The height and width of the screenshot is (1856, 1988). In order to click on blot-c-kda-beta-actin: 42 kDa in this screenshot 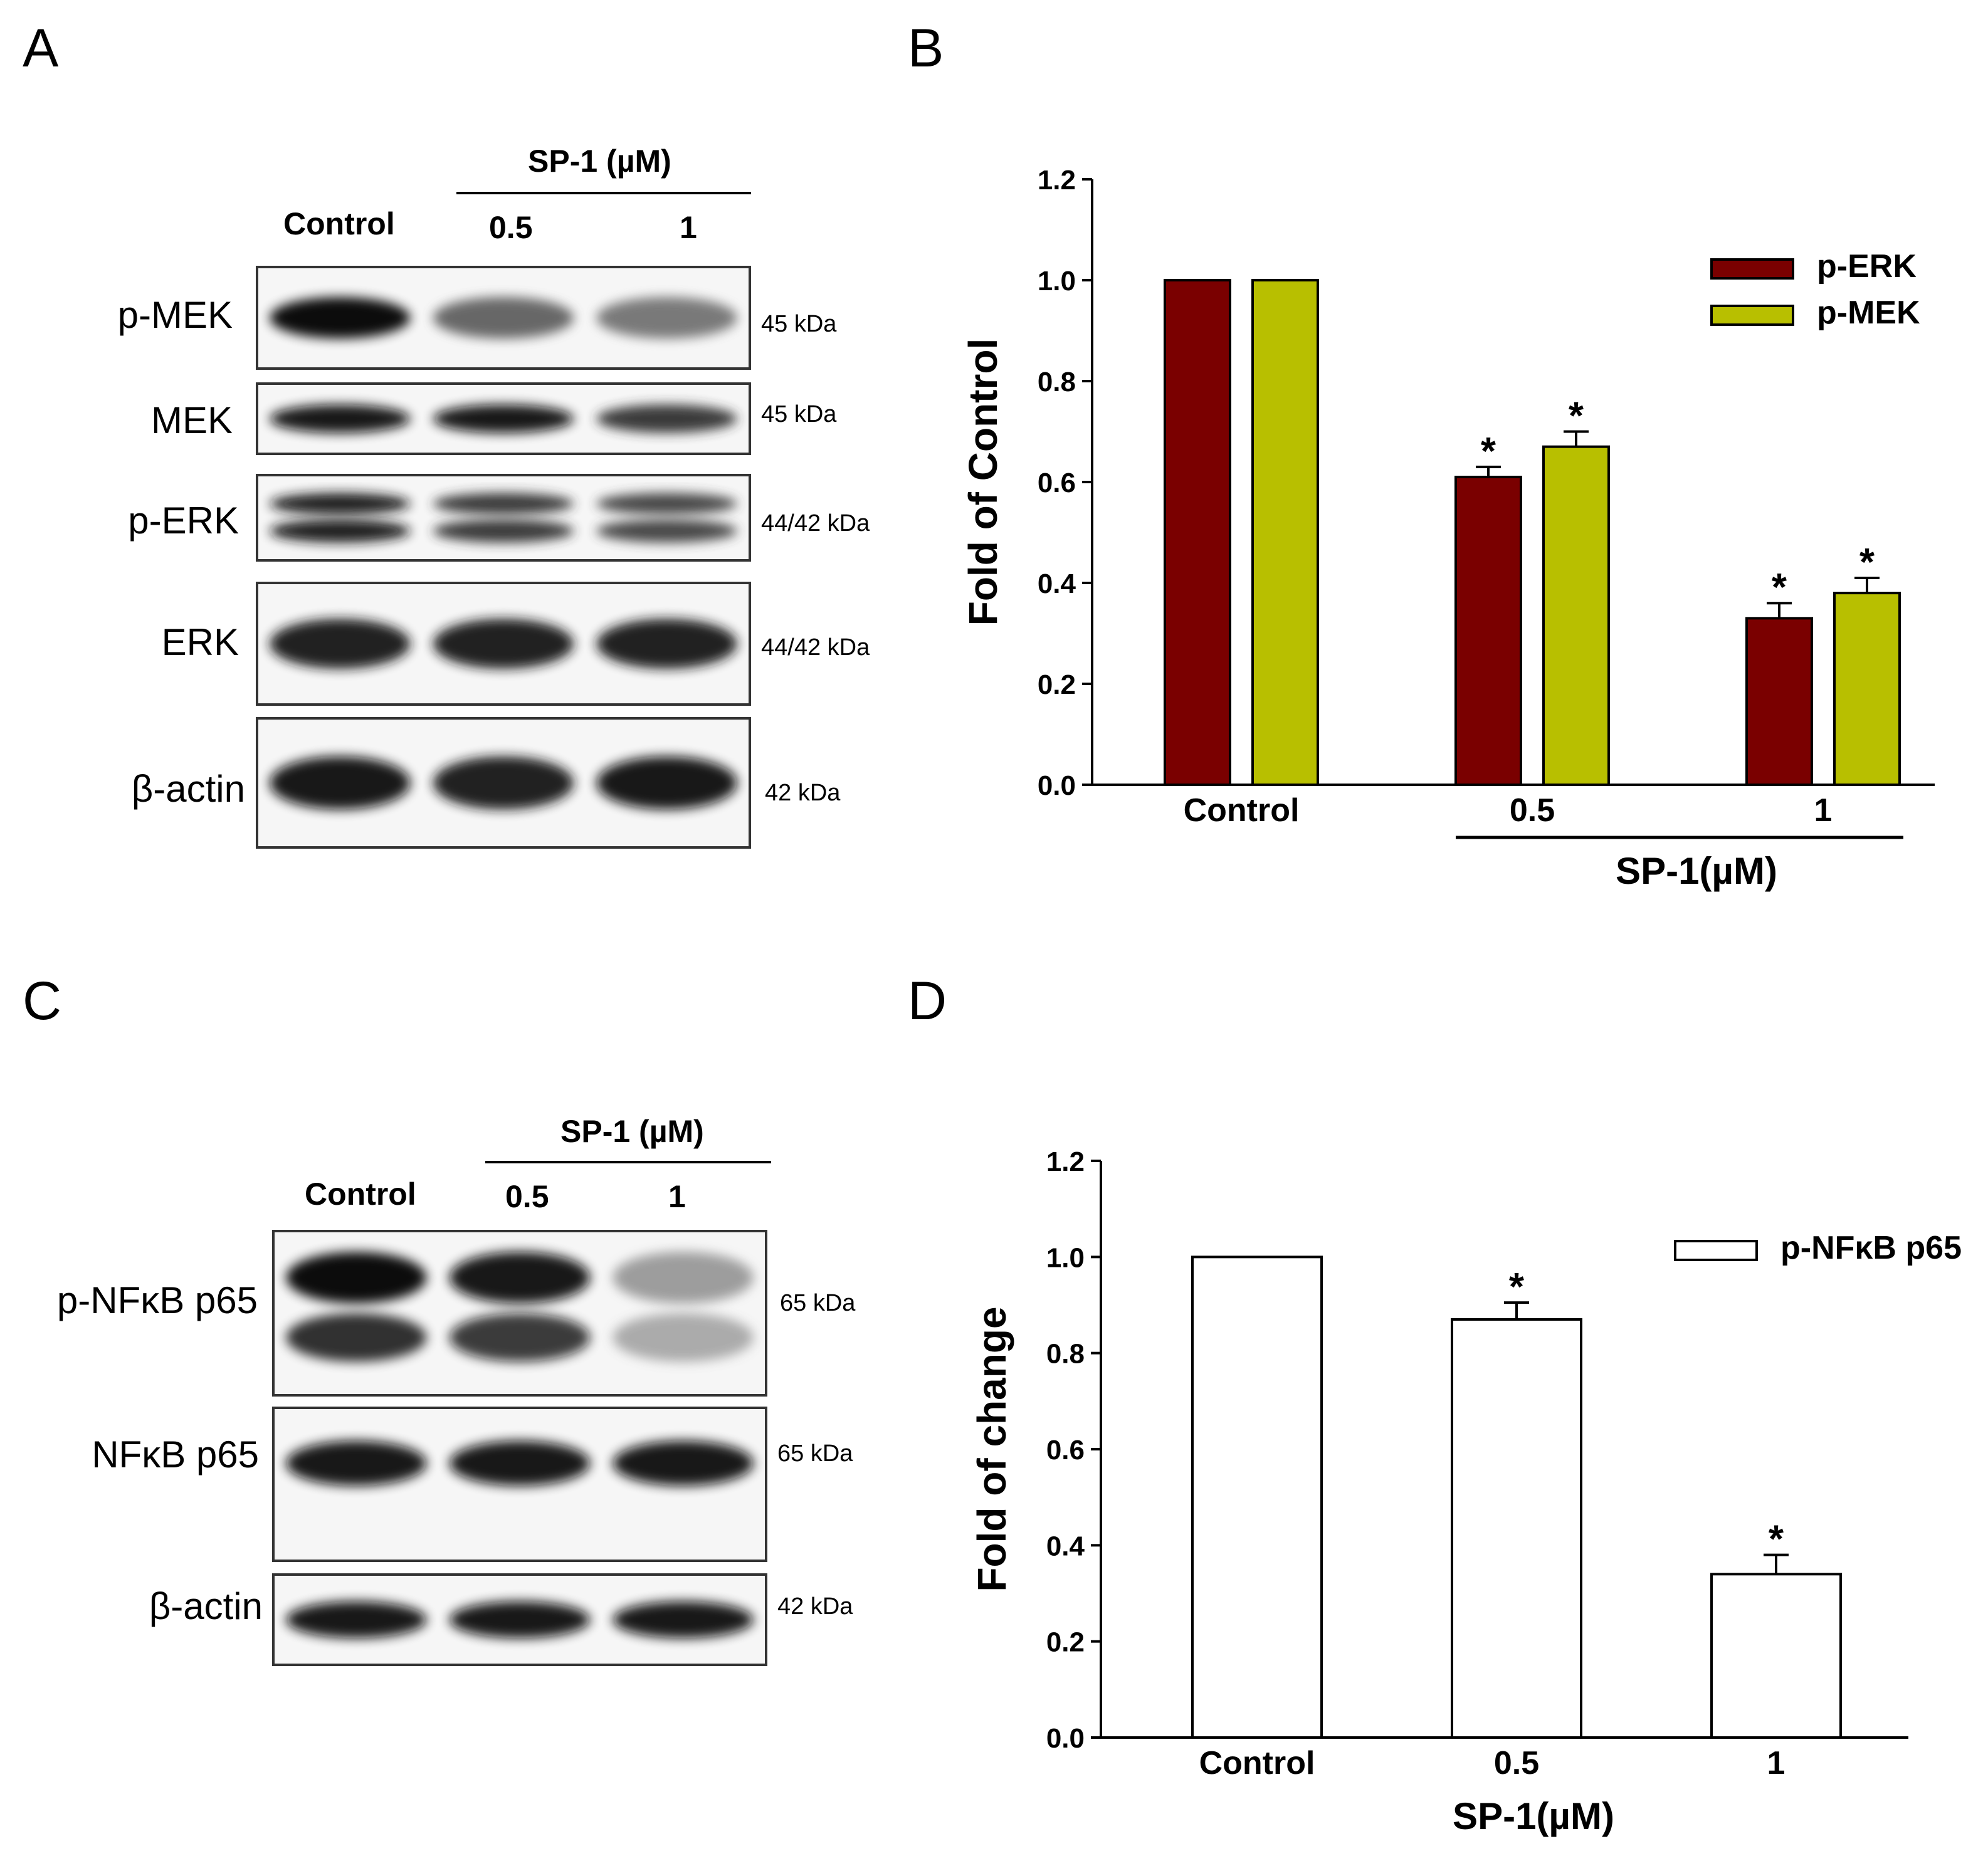, I will do `click(815, 1606)`.